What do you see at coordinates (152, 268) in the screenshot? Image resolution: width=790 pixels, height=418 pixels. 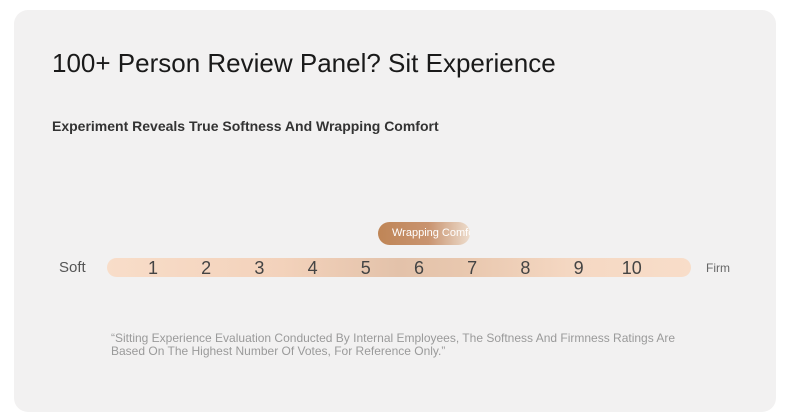 I see `scale-number: 1` at bounding box center [152, 268].